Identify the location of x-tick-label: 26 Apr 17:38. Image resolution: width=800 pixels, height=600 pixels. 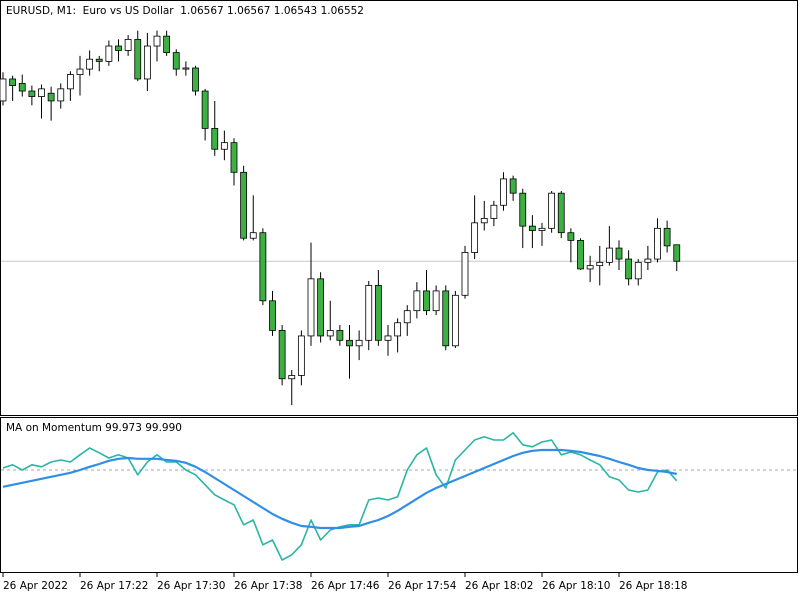
(268, 586).